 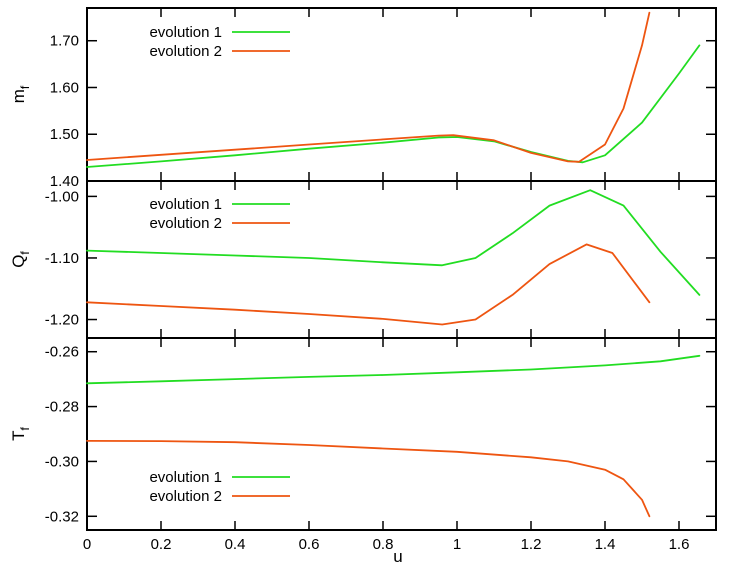 What do you see at coordinates (457, 544) in the screenshot?
I see `x-tick-label: 1` at bounding box center [457, 544].